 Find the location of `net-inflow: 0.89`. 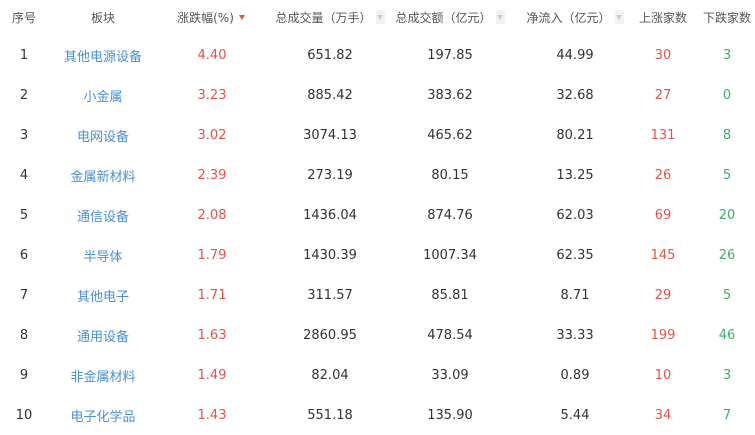

net-inflow: 0.89 is located at coordinates (575, 375).